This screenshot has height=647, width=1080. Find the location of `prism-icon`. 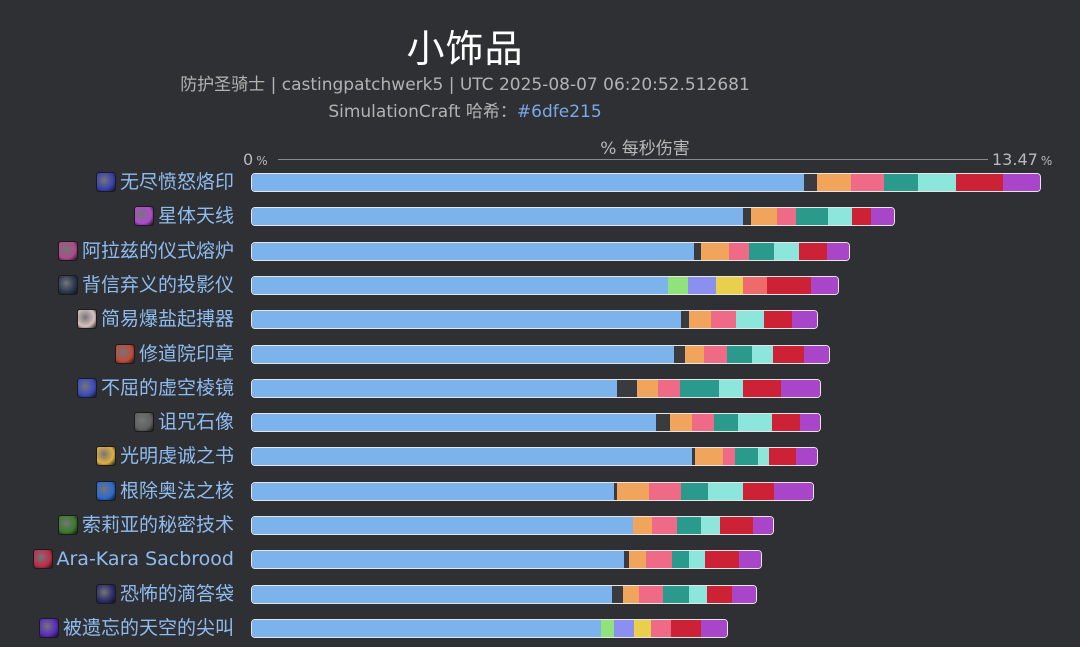

prism-icon is located at coordinates (86, 387).